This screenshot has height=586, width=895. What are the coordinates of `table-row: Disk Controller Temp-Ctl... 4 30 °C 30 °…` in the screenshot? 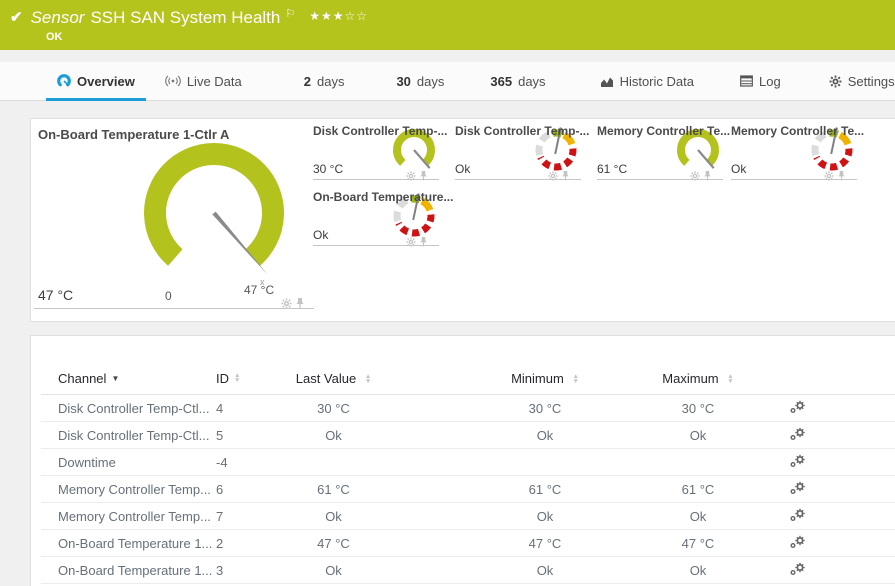 It's located at (468, 408).